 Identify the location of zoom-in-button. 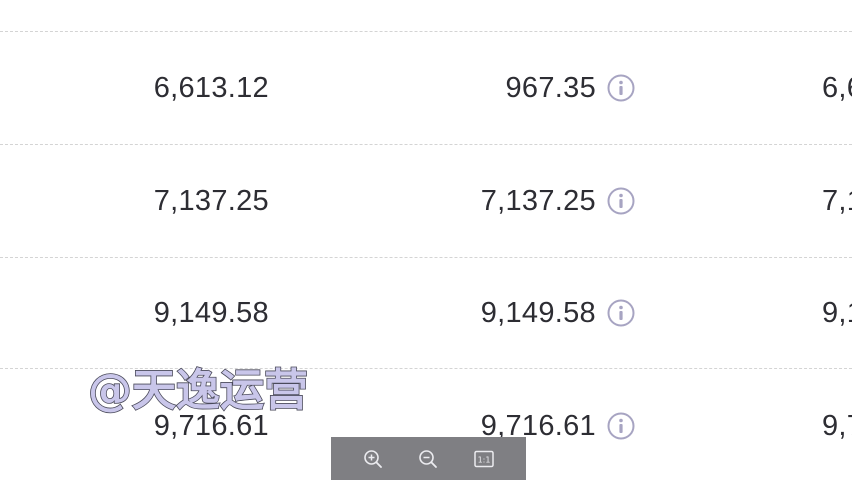
(373, 459).